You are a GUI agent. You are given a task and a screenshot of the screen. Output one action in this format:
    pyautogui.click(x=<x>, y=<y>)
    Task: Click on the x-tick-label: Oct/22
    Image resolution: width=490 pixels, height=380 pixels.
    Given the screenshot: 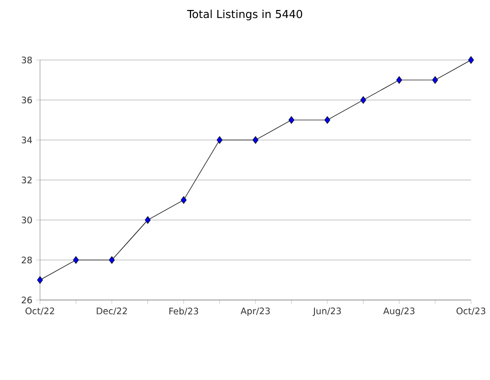 What is the action you would take?
    pyautogui.click(x=40, y=311)
    